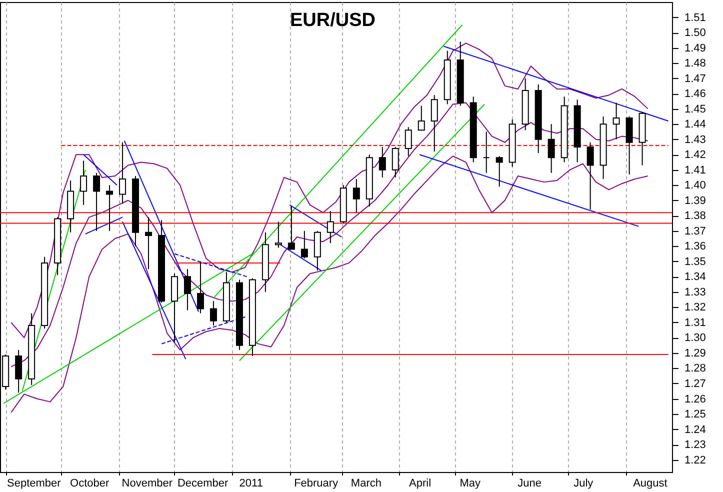 The height and width of the screenshot is (492, 723). I want to click on x-tick-label: May, so click(471, 484).